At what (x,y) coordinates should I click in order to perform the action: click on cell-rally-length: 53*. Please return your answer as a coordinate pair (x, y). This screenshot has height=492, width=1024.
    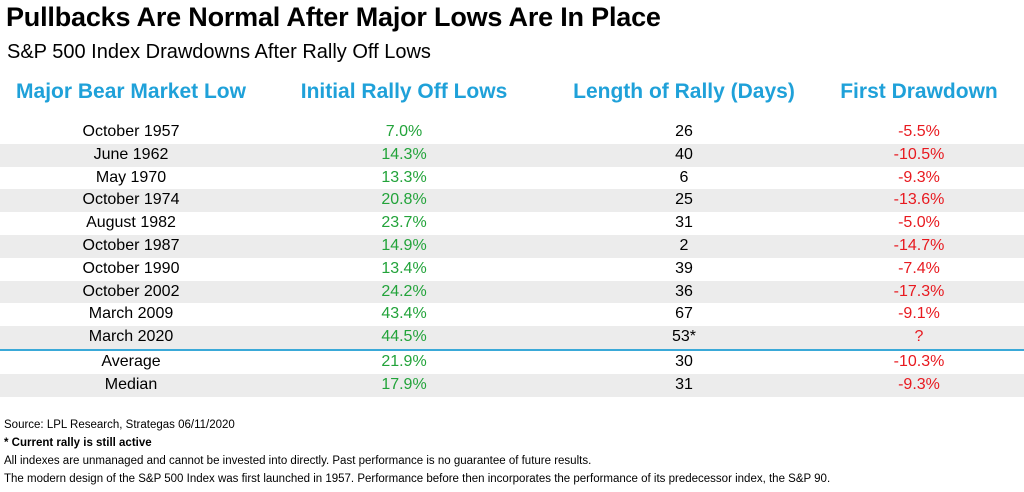
    Looking at the image, I should click on (684, 337).